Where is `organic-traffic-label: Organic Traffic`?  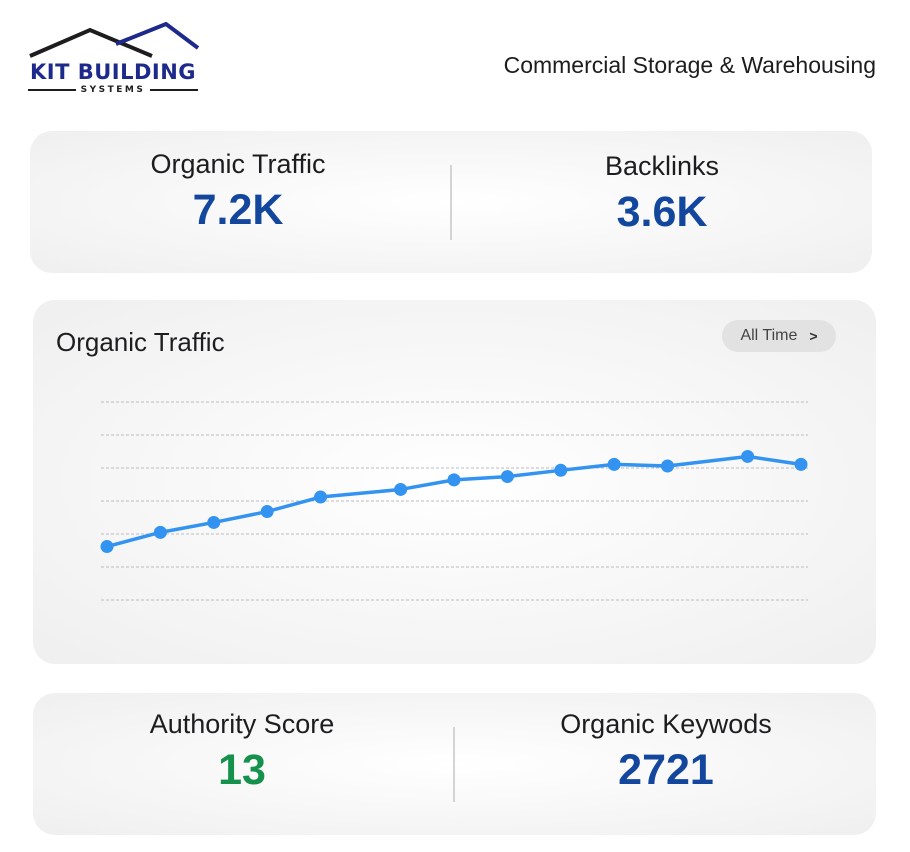
organic-traffic-label: Organic Traffic is located at coordinates (238, 164).